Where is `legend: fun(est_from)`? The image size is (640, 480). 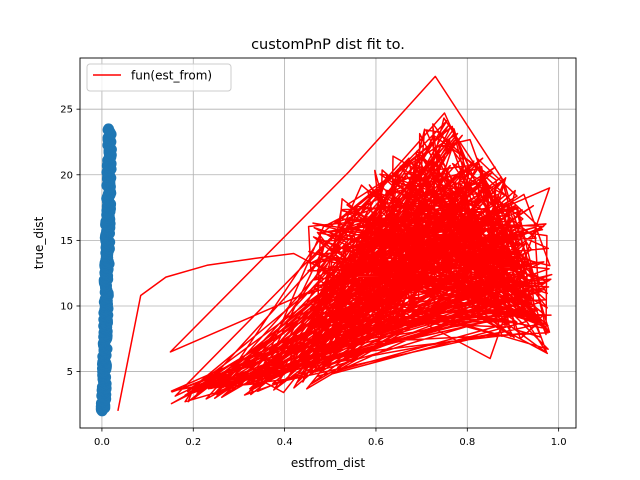
legend: fun(est_from) is located at coordinates (159, 77).